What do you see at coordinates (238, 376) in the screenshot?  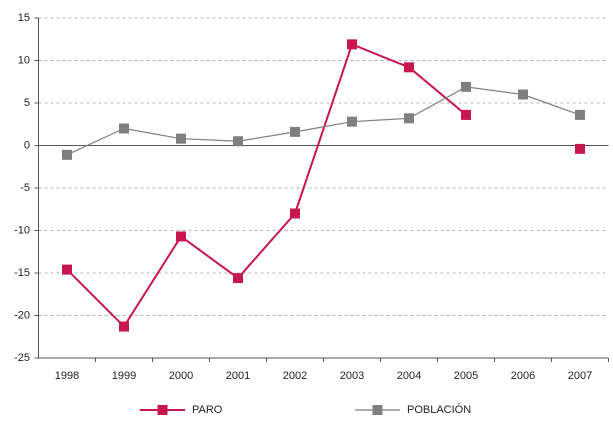 I see `x-tick-label: 2001` at bounding box center [238, 376].